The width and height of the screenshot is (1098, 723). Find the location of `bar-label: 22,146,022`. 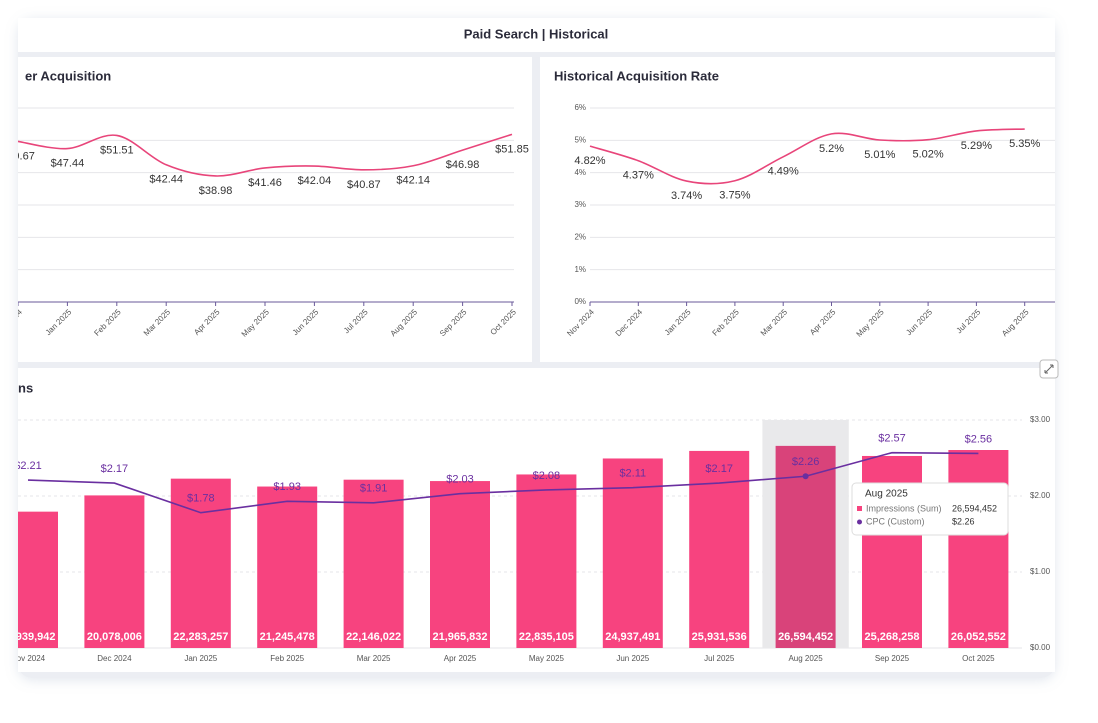

bar-label: 22,146,022 is located at coordinates (373, 637).